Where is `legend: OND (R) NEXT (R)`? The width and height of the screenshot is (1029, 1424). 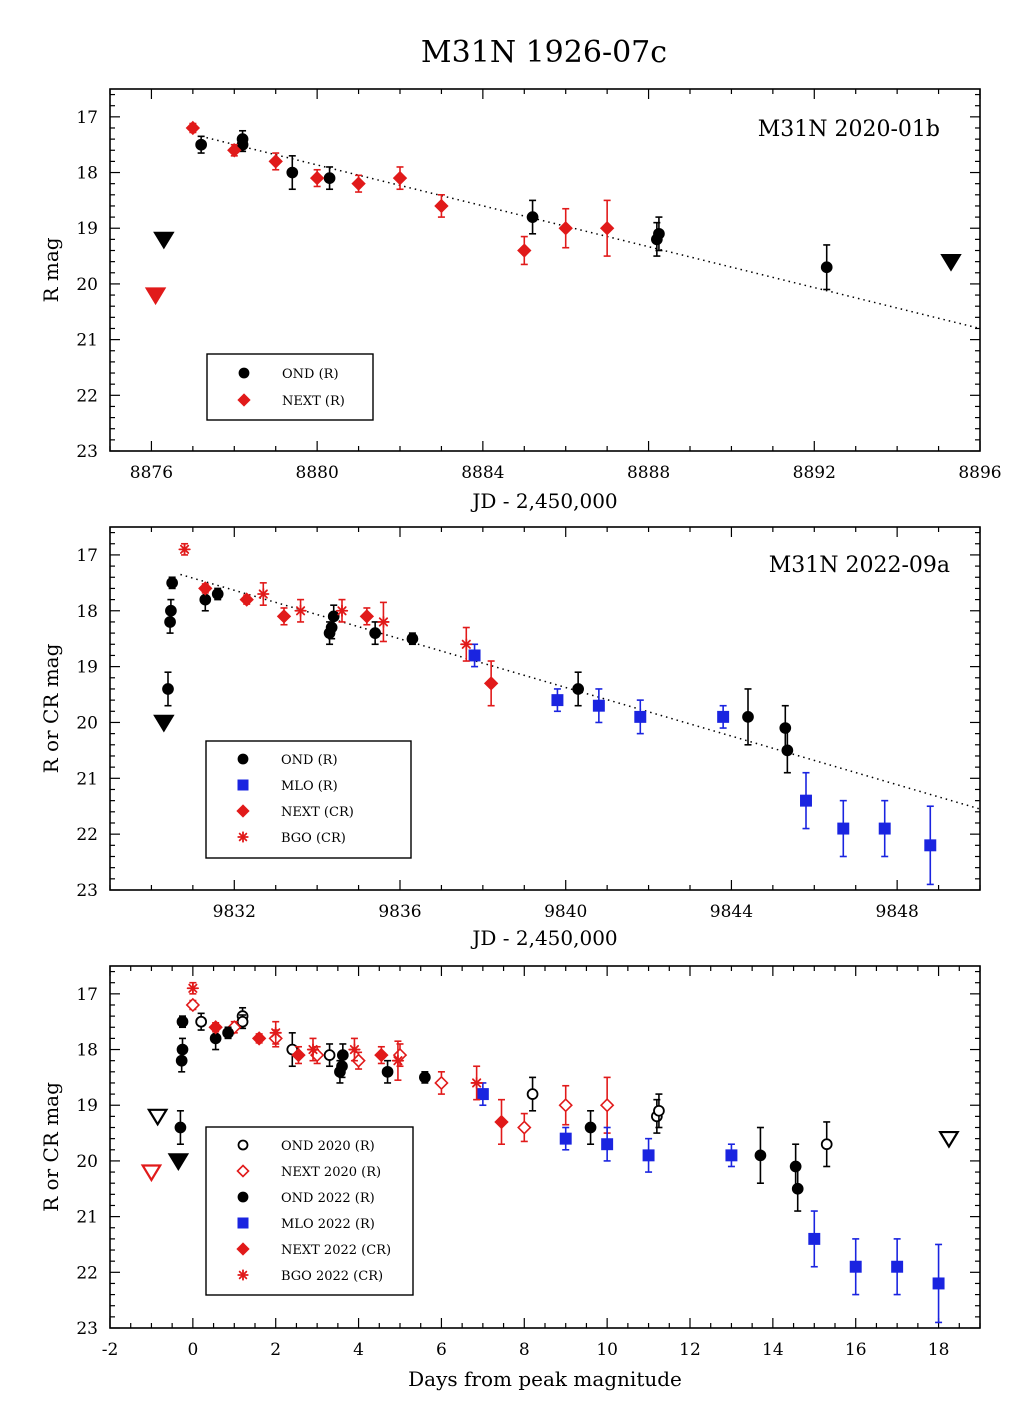 legend: OND (R) NEXT (R) is located at coordinates (290, 387).